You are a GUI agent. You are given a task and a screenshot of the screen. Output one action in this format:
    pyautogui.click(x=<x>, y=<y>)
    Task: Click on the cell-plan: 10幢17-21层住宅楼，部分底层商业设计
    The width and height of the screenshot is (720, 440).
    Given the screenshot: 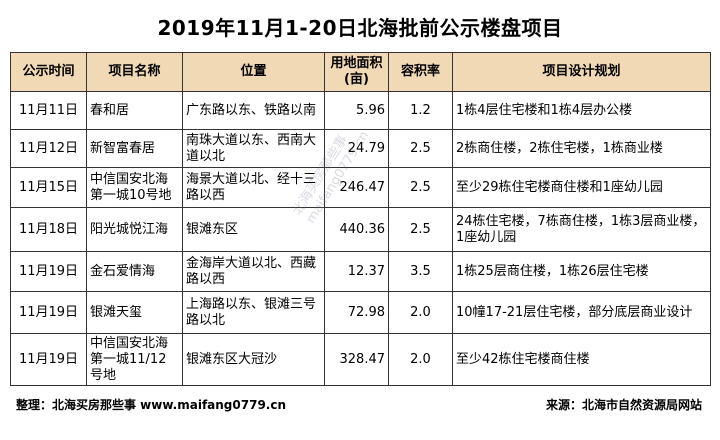 What is the action you would take?
    pyautogui.click(x=581, y=312)
    